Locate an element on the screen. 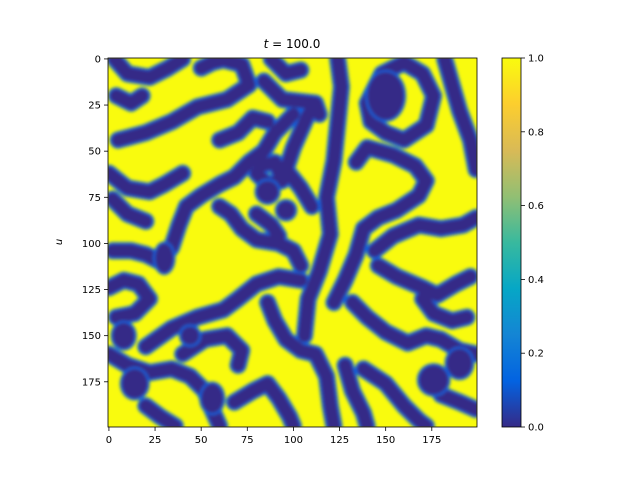 The image size is (640, 480). x-tick-label: 150 is located at coordinates (385, 440).